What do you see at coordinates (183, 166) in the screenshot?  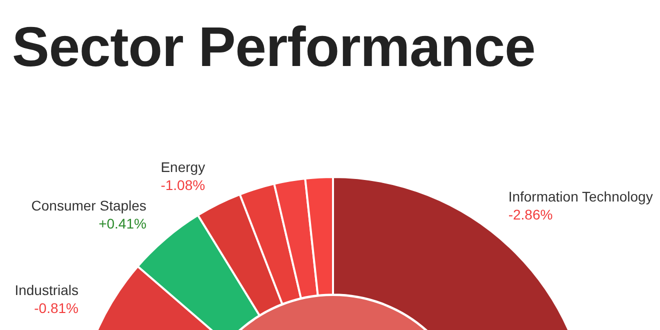 I see `slice-label: Energy` at bounding box center [183, 166].